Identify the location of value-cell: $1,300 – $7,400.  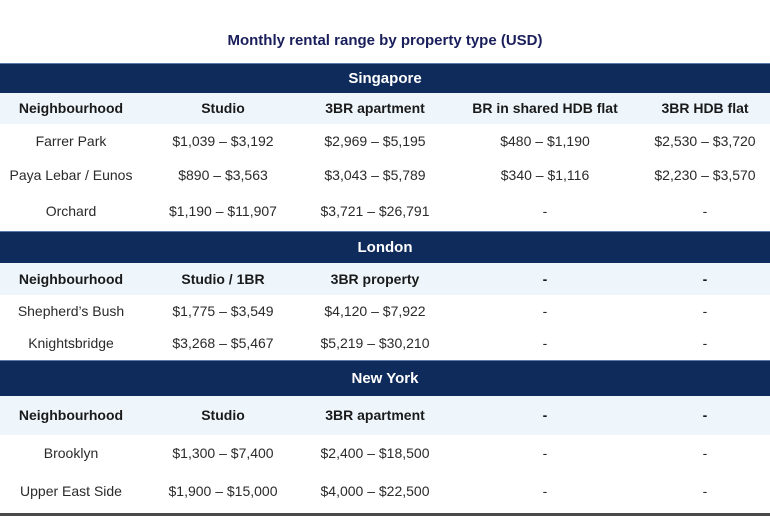
(223, 453).